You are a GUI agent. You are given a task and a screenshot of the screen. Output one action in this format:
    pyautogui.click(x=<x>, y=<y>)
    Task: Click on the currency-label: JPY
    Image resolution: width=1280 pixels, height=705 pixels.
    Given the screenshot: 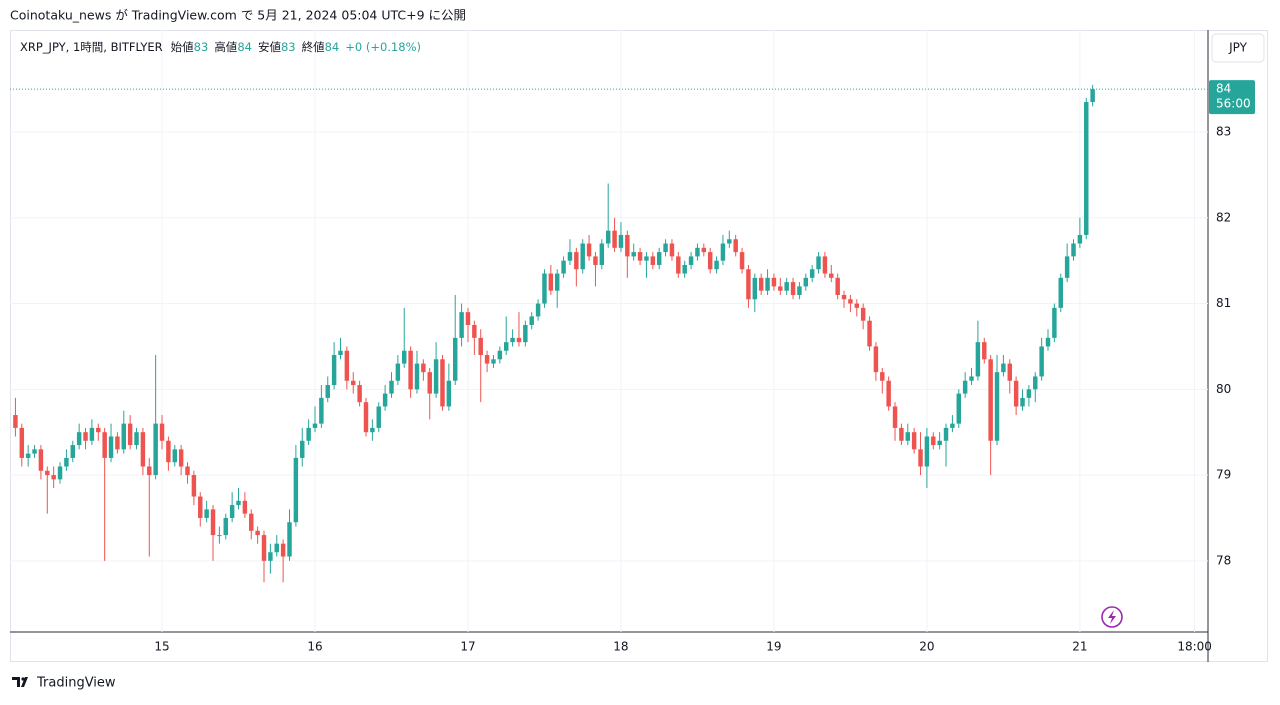 What is the action you would take?
    pyautogui.click(x=1238, y=48)
    